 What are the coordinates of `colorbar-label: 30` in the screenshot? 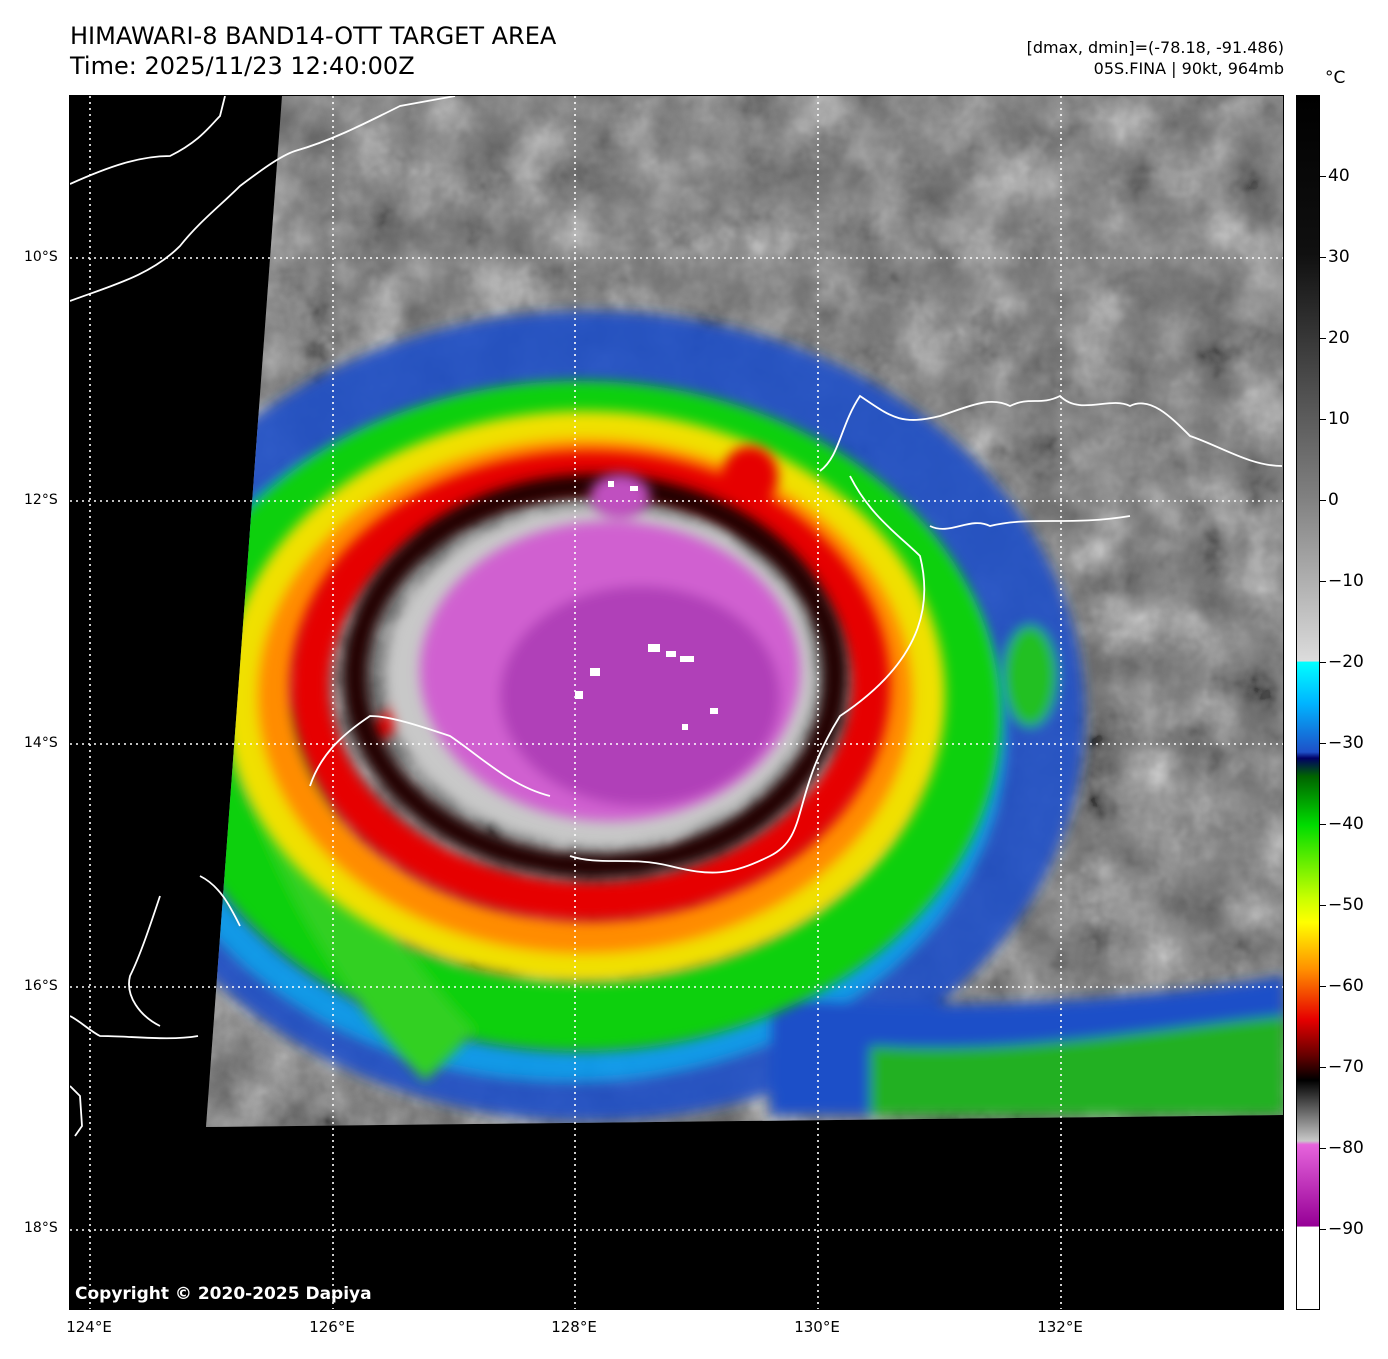 It's located at (1339, 257).